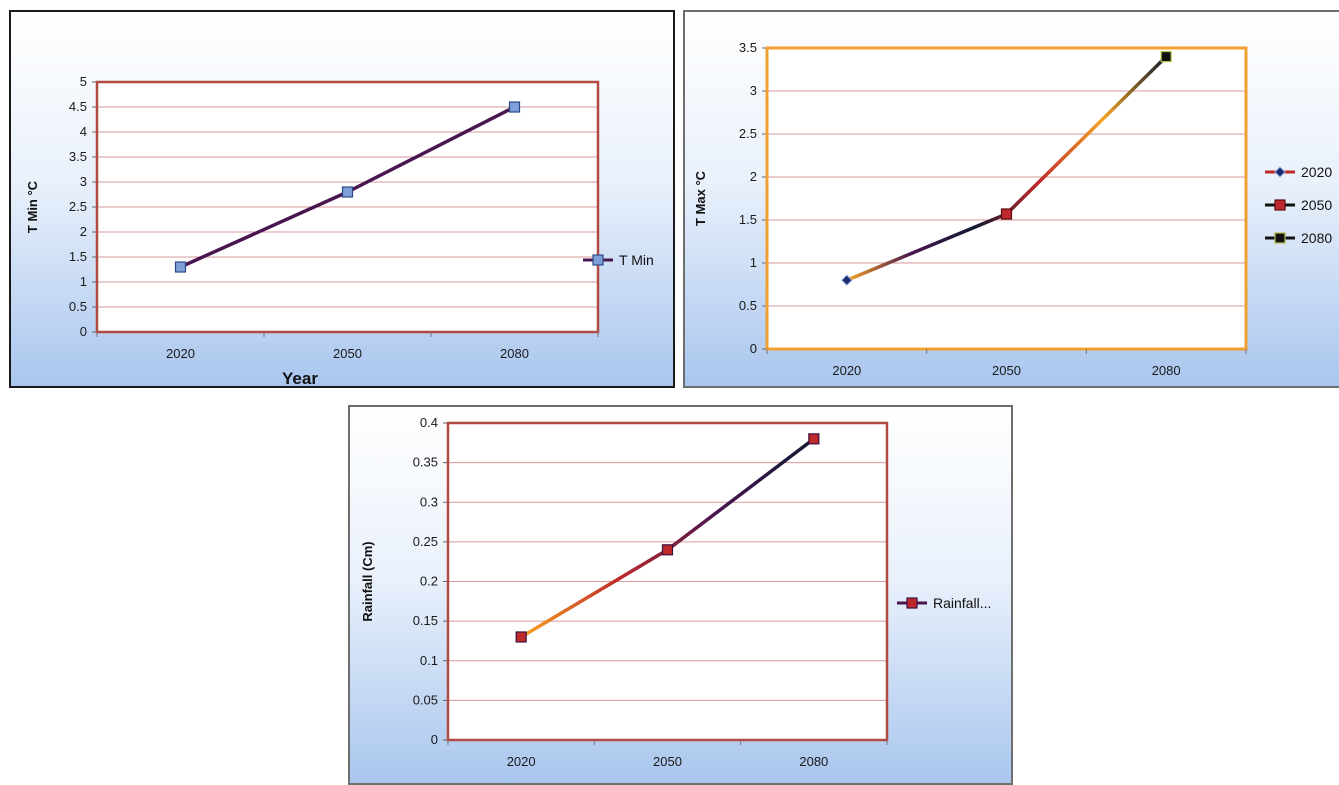 The height and width of the screenshot is (785, 1339). Describe the element at coordinates (425, 699) in the screenshot. I see `y-tick-label: 0.05` at that location.